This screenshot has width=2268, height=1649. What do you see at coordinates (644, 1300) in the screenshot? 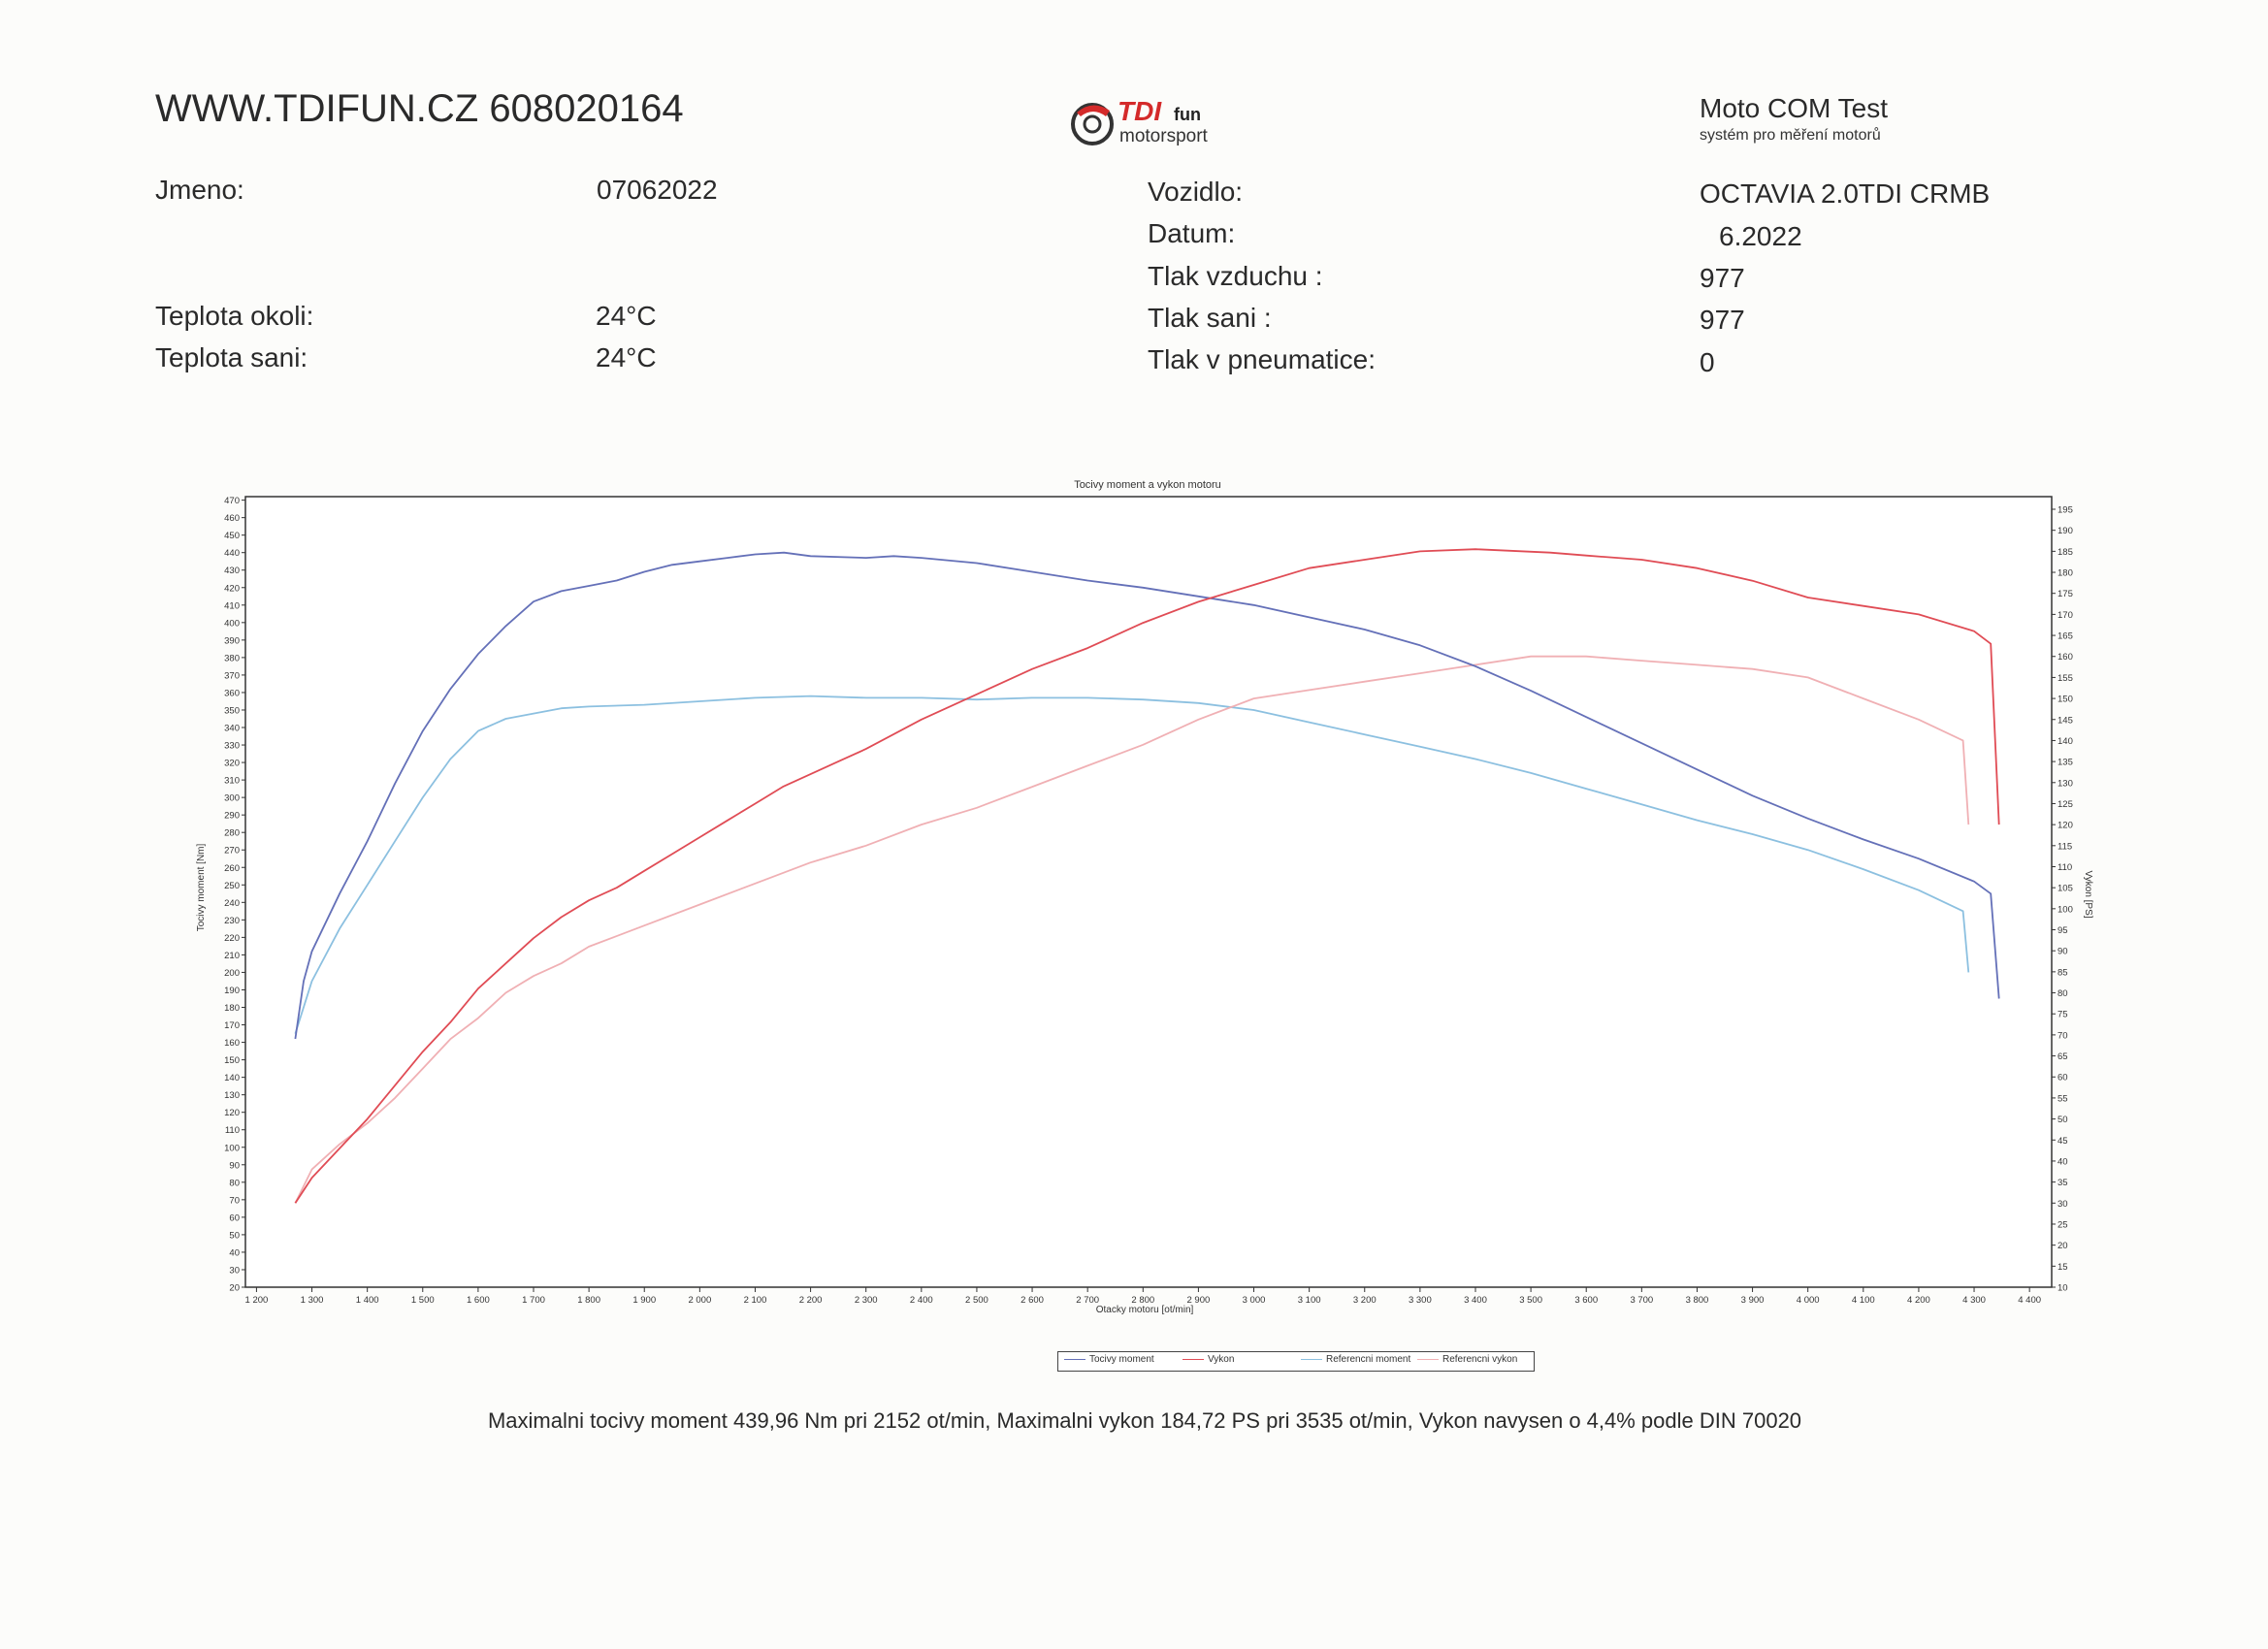
I see `x-tick-label: 1 900` at bounding box center [644, 1300].